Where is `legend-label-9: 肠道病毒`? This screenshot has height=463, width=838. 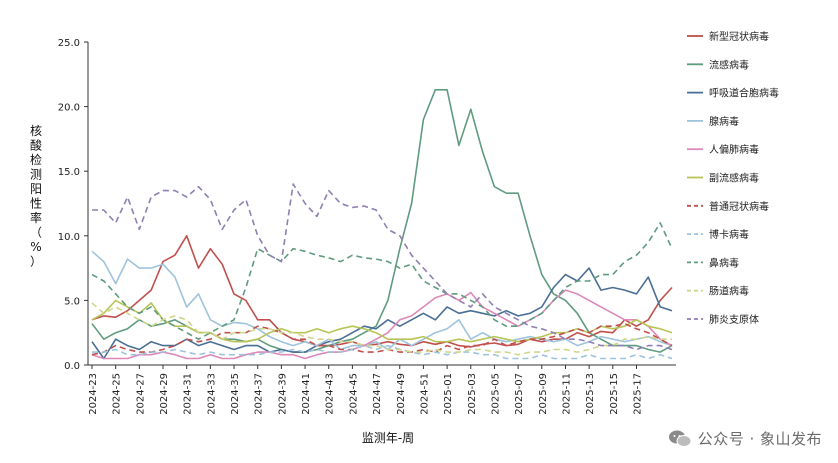
legend-label-9: 肠道病毒 is located at coordinates (729, 291).